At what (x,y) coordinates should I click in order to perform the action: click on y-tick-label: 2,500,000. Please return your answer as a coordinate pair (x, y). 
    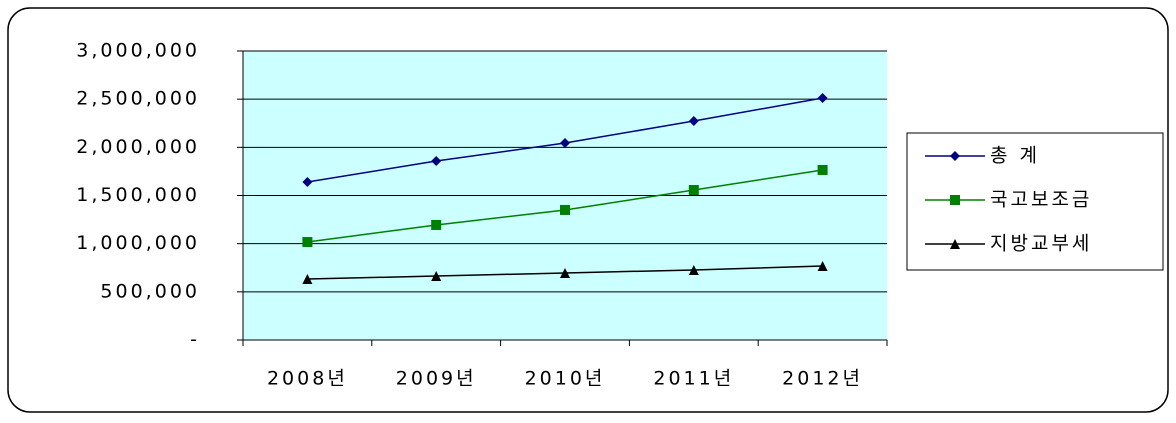
    Looking at the image, I should click on (138, 99).